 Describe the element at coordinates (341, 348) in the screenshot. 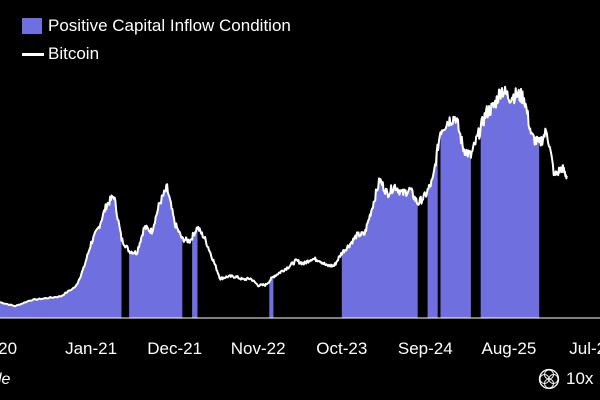

I see `x-tick-label-5: Oct-23` at that location.